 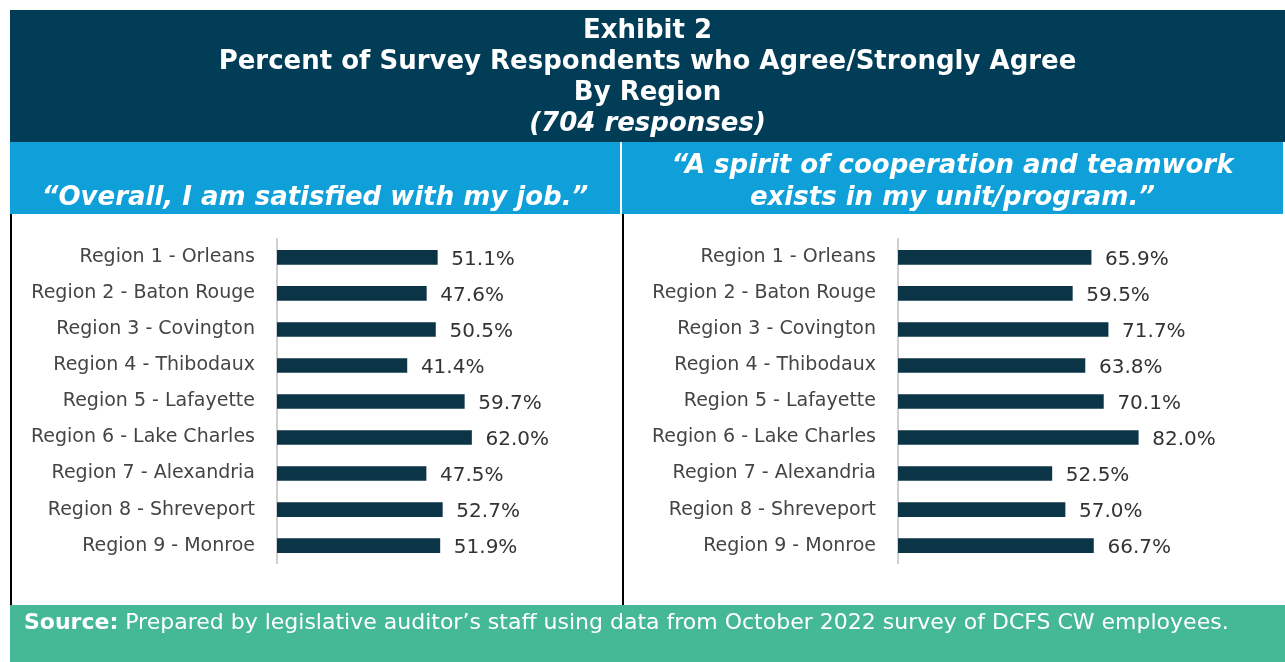 What do you see at coordinates (510, 401) in the screenshot?
I see `data-label: 59.7%` at bounding box center [510, 401].